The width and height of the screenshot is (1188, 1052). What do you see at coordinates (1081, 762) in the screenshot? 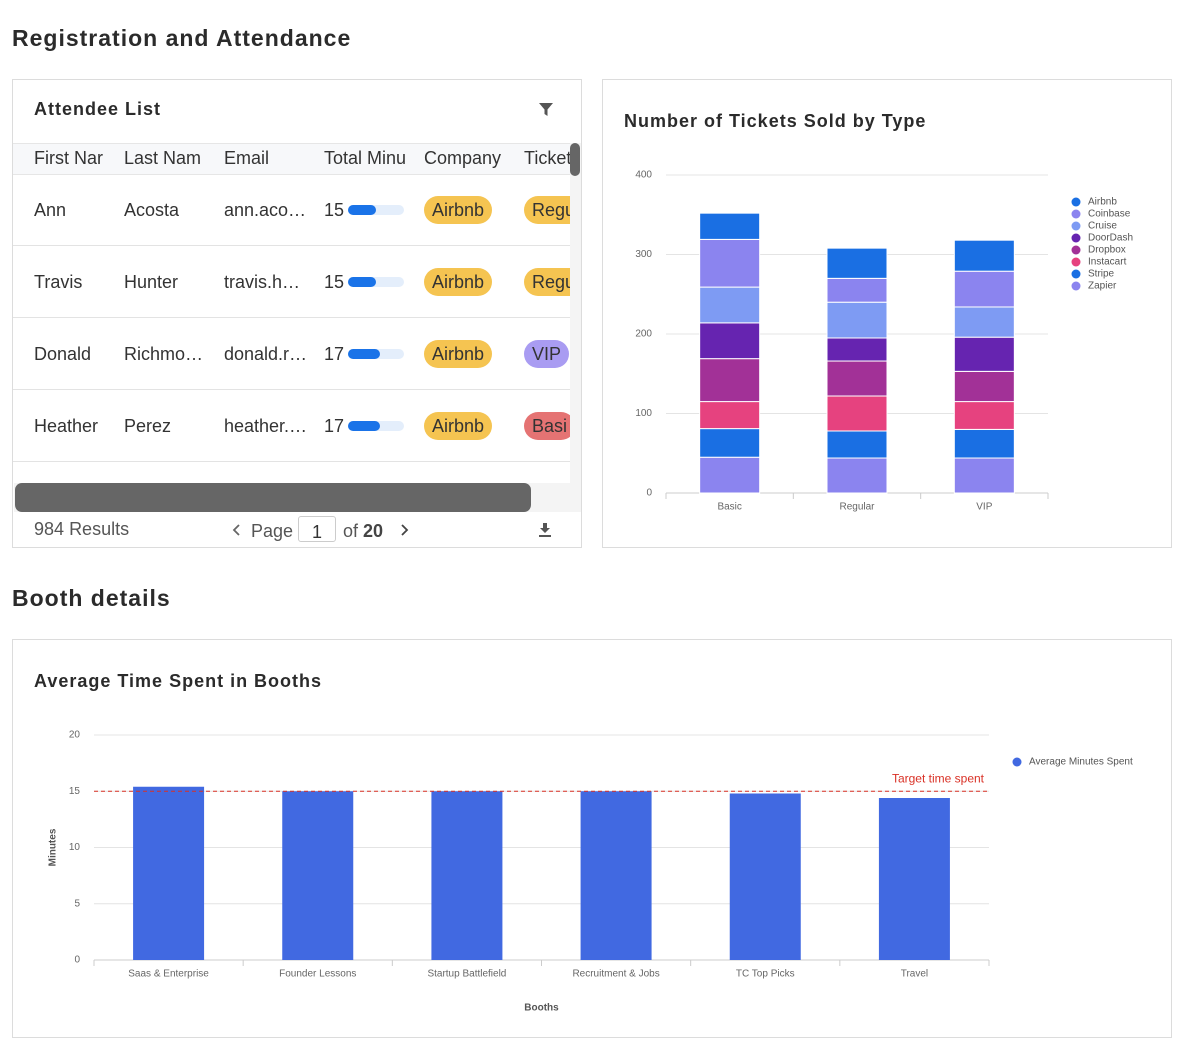
I see `legend-label: Average Minutes Spent` at bounding box center [1081, 762].